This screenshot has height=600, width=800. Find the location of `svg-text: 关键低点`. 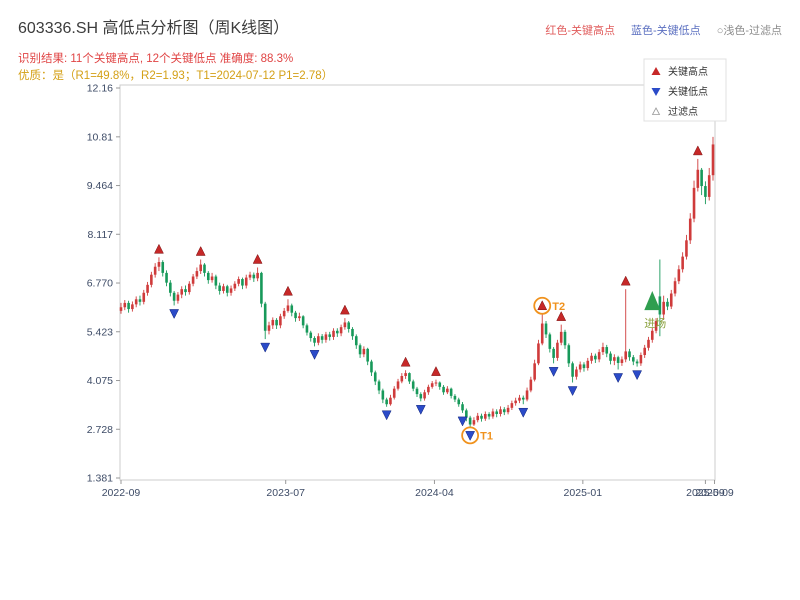

svg-text: 关键低点 is located at coordinates (688, 91).